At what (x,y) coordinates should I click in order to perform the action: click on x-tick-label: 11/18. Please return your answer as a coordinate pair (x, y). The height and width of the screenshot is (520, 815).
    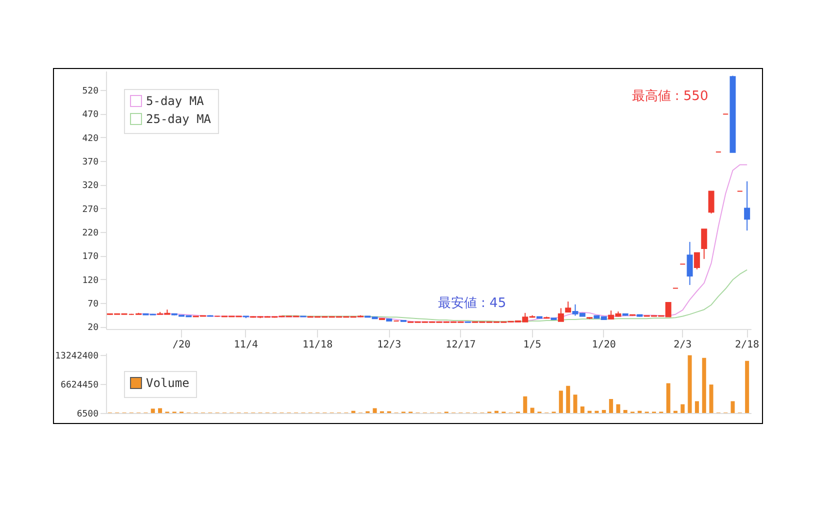
    Looking at the image, I should click on (317, 345).